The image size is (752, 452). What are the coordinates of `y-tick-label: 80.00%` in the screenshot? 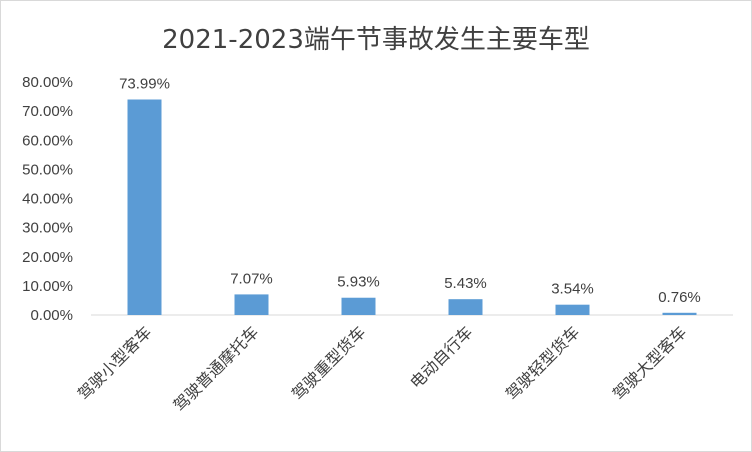 It's located at (47, 82).